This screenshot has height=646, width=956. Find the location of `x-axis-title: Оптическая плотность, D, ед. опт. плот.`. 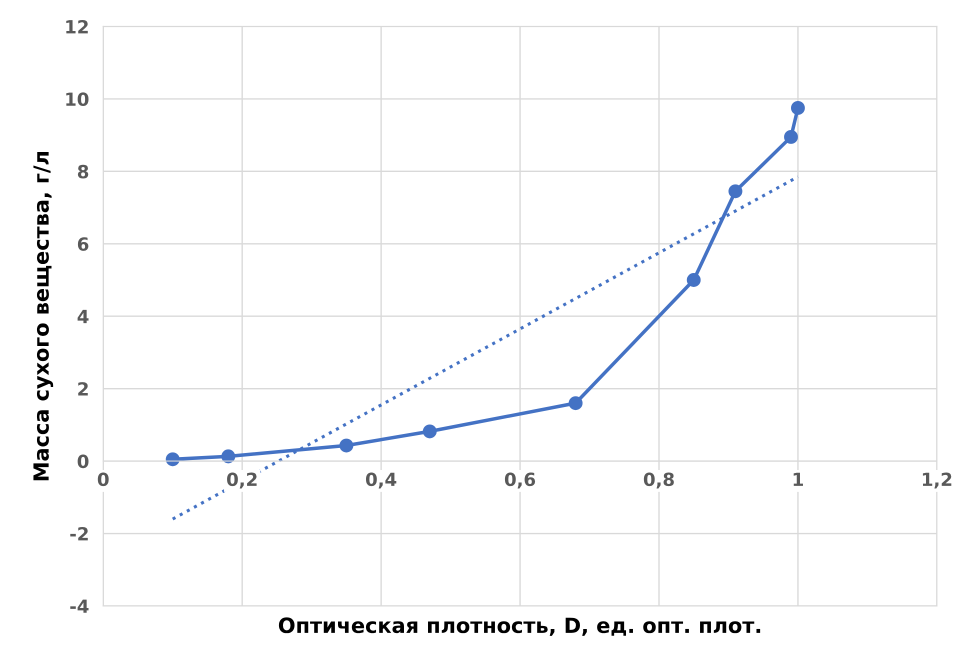

x-axis-title: Оптическая плотность, D, ед. опт. плот. is located at coordinates (519, 626).